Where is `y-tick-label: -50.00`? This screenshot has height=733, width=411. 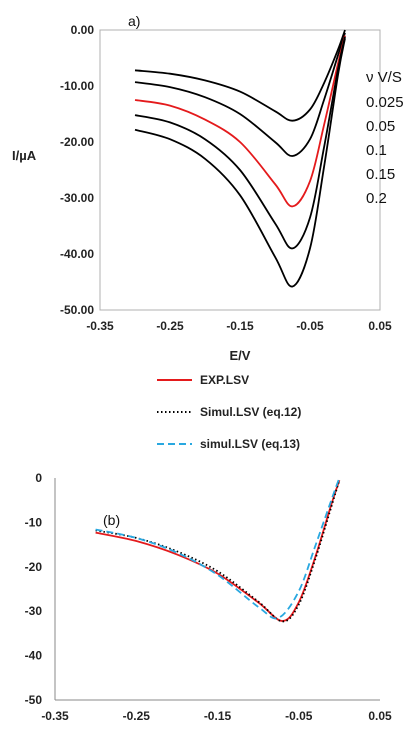 y-tick-label: -50.00 is located at coordinates (77, 310).